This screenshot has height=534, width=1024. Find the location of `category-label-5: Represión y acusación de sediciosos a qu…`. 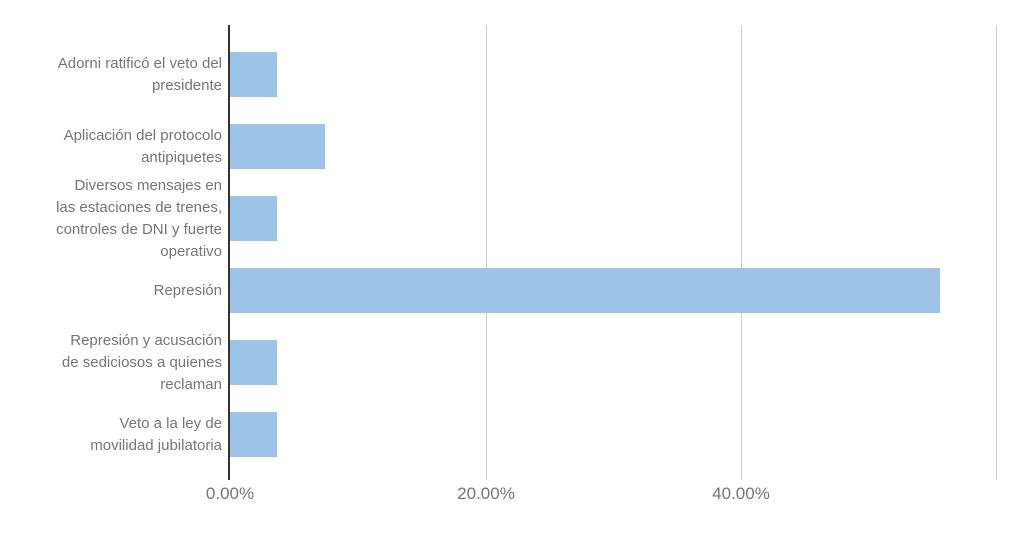

category-label-5: Represión y acusación de sediciosos a qu… is located at coordinates (141, 362).